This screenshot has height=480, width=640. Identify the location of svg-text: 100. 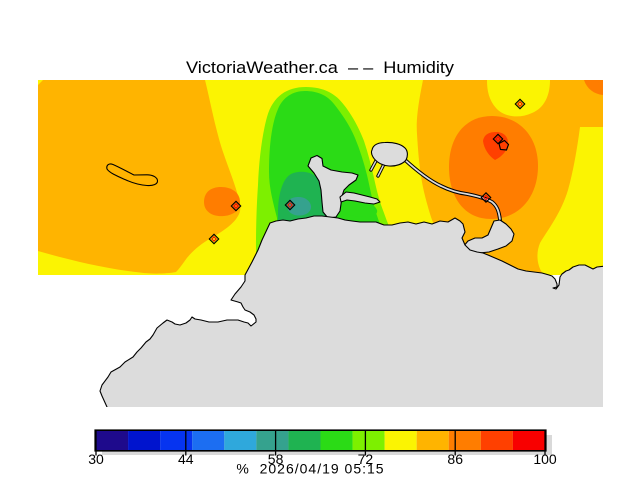
(545, 459).